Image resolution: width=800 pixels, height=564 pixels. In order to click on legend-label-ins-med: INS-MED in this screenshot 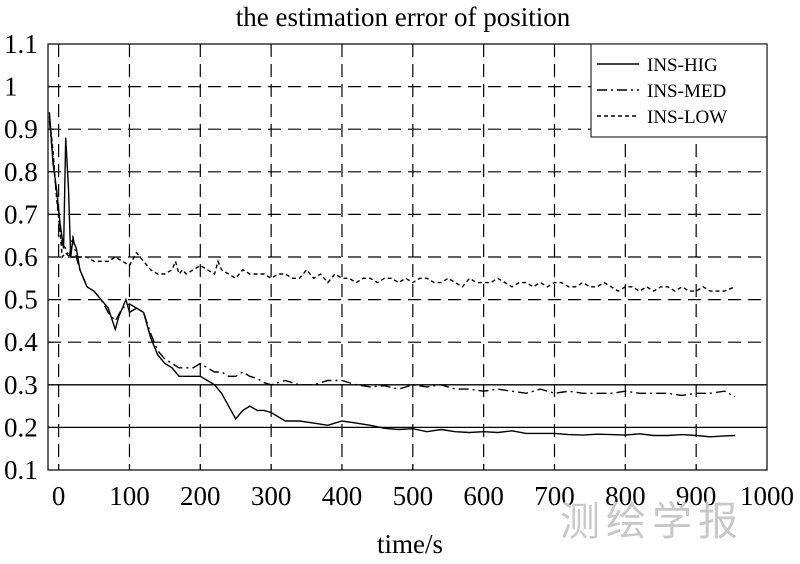, I will do `click(686, 91)`.